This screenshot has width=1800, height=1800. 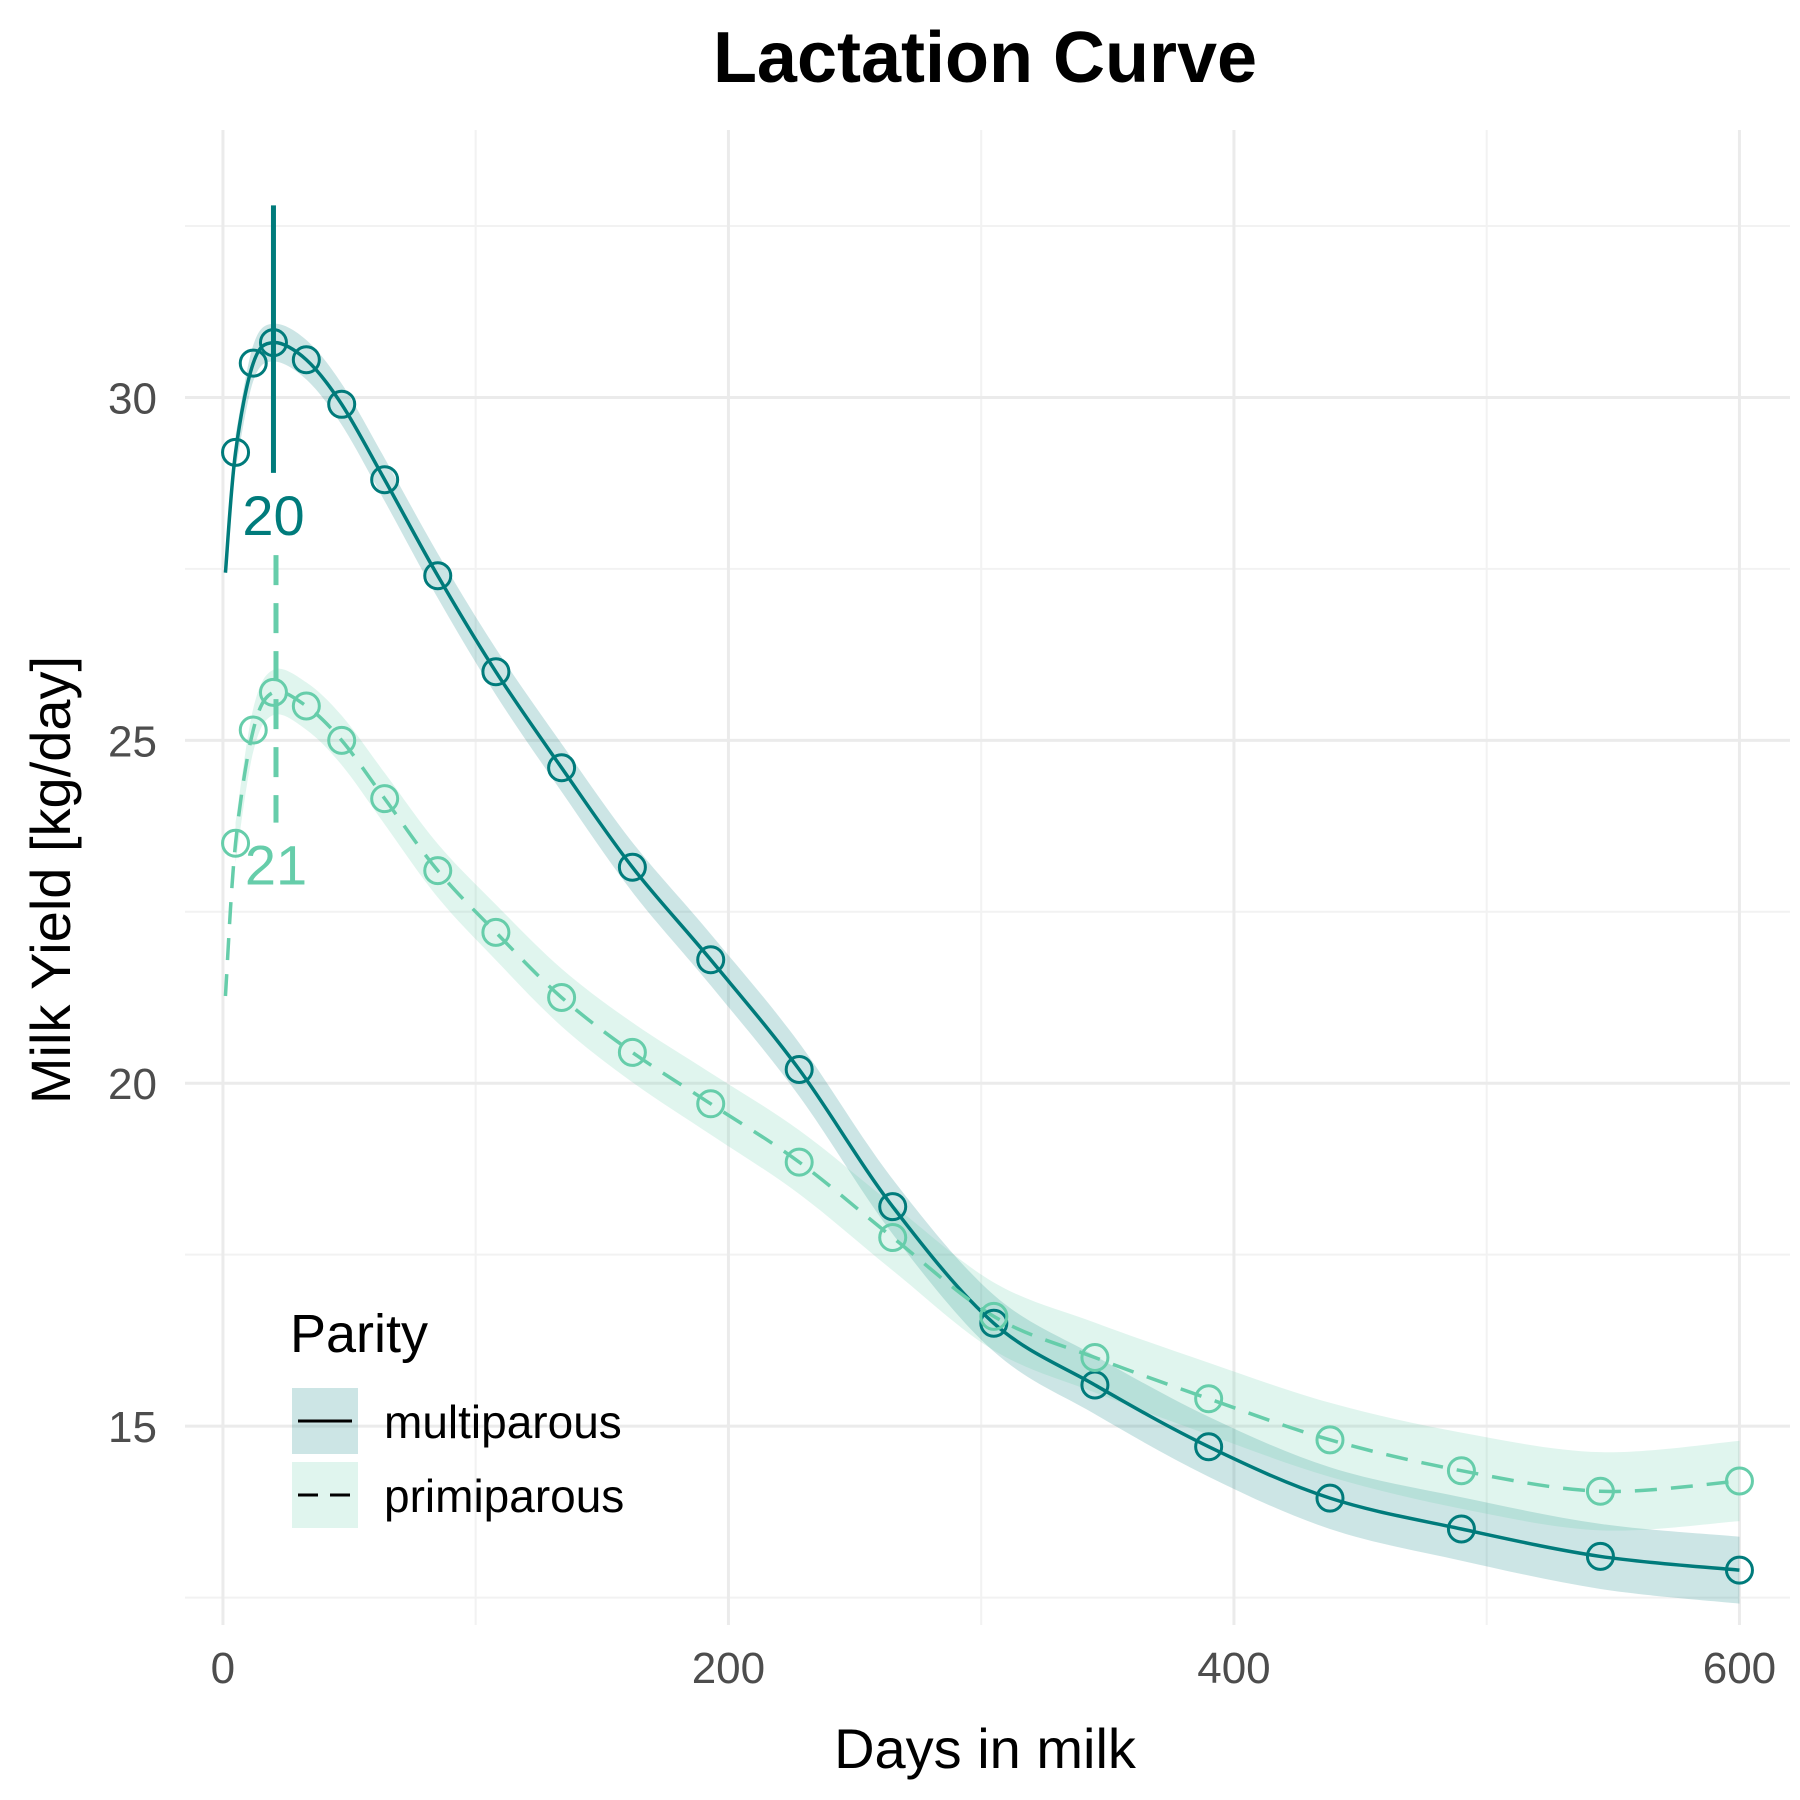 I want to click on legend-label-primiparous: primiparous, so click(x=504, y=1496).